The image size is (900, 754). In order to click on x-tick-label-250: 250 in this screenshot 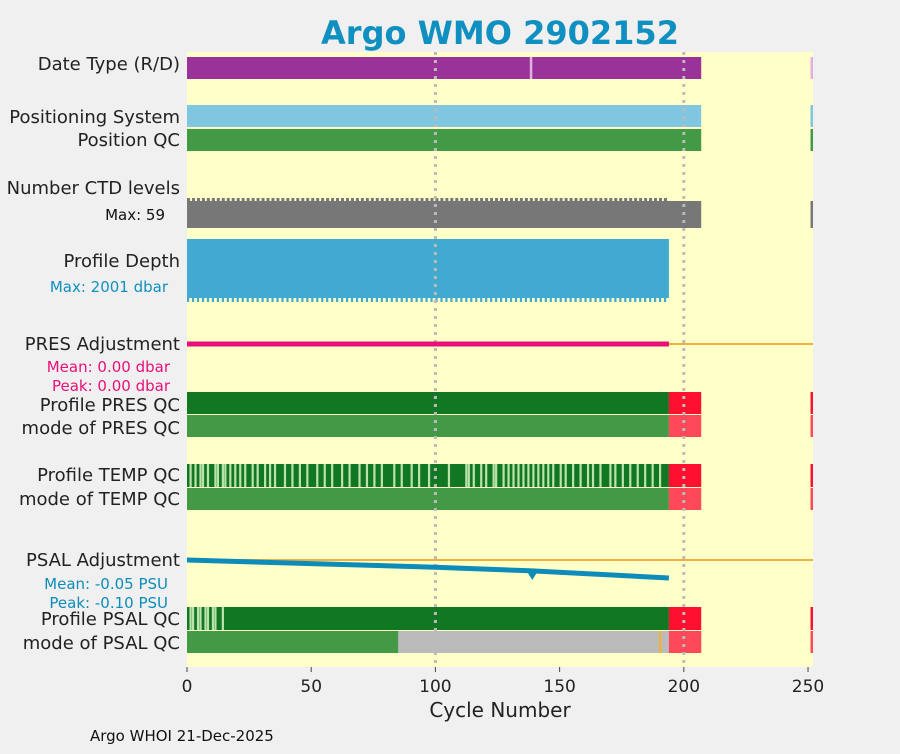, I will do `click(808, 687)`.